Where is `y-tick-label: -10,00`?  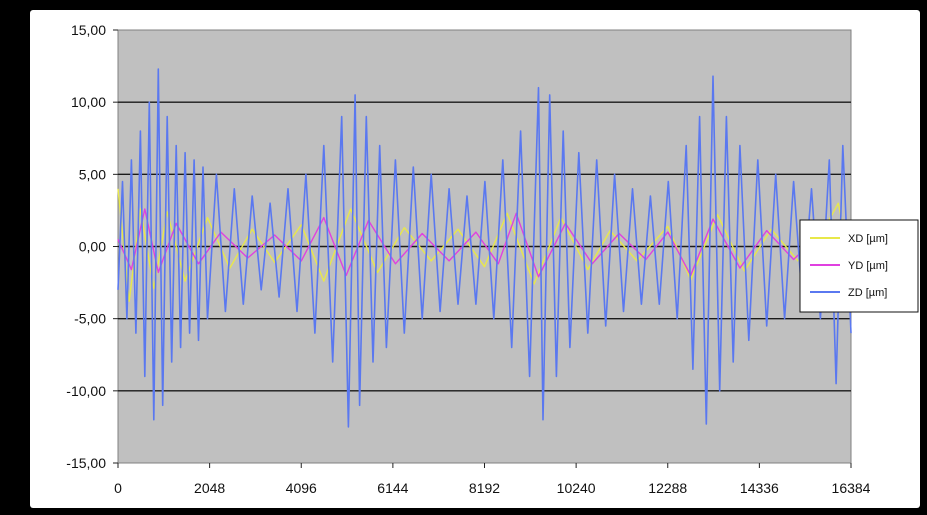
y-tick-label: -10,00 is located at coordinates (86, 391).